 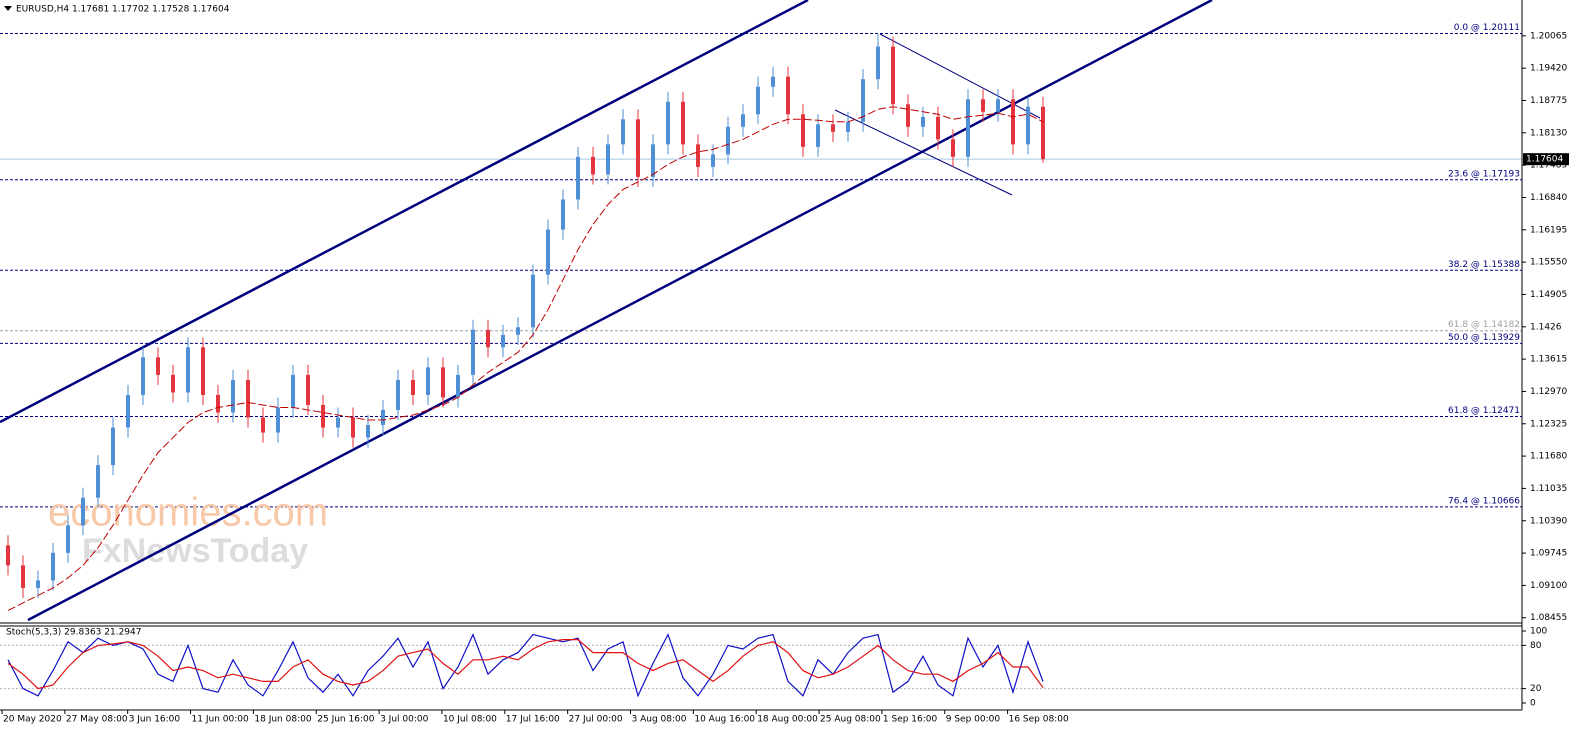 I want to click on x-tick-label: 10 Aug 16:00, so click(x=724, y=720).